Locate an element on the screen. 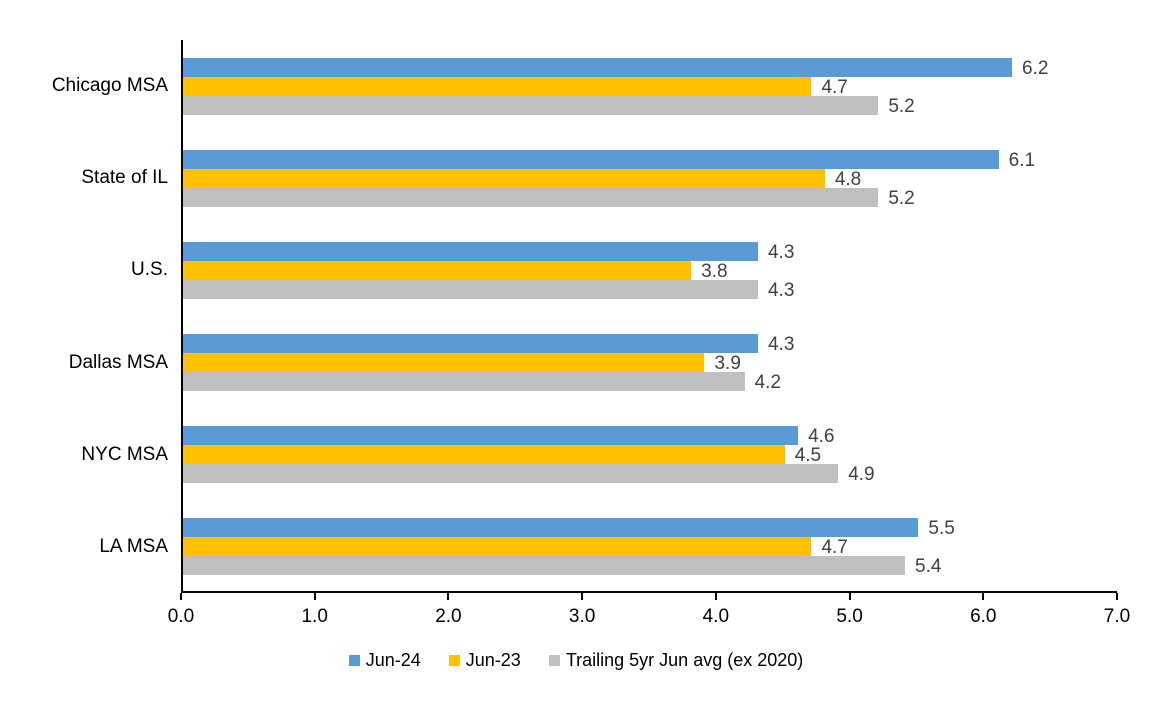 Image resolution: width=1152 pixels, height=707 pixels. legend-item: Jun-23 is located at coordinates (484, 660).